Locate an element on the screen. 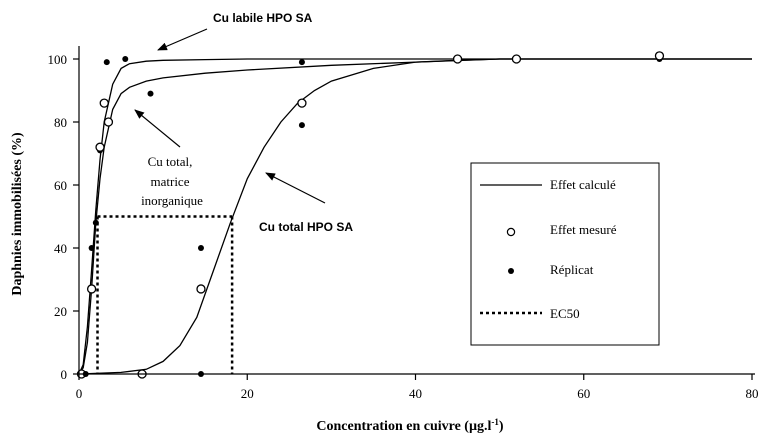  x-axis-label: Concentration en cuivre (µg.l-1) is located at coordinates (410, 425).